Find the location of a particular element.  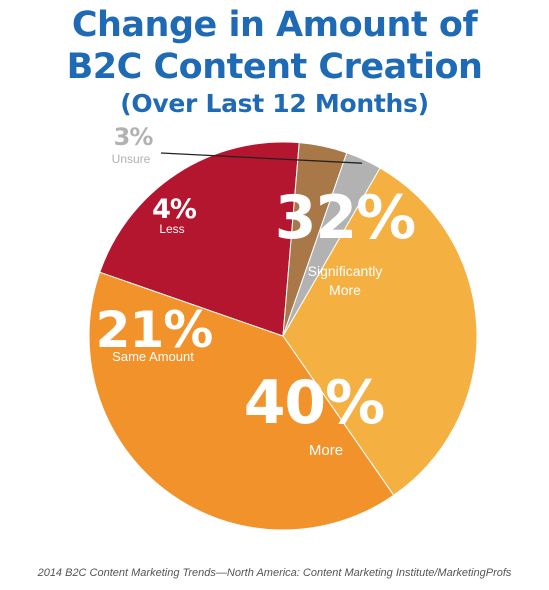

slice-category-label: Same Amount is located at coordinates (153, 356).